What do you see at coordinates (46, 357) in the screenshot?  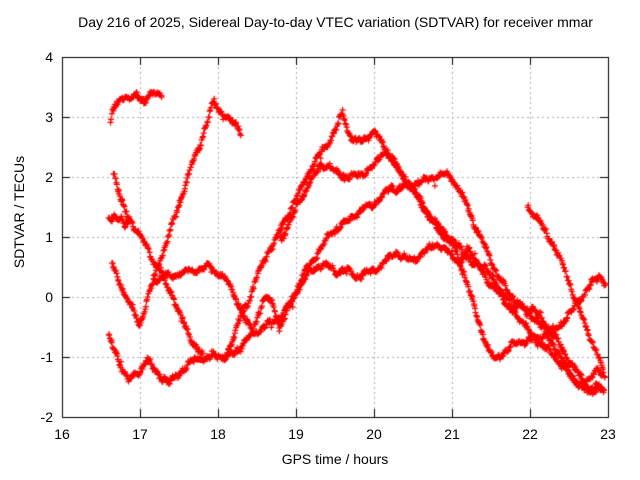 I see `y-tick-label: -1` at bounding box center [46, 357].